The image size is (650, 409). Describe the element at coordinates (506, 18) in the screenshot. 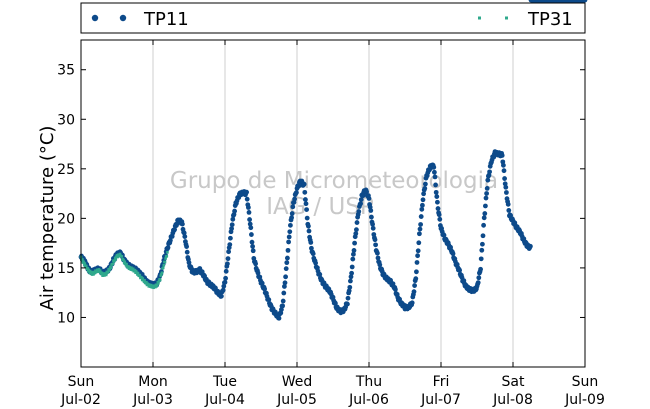

I see `legend-marker-tp31` at that location.